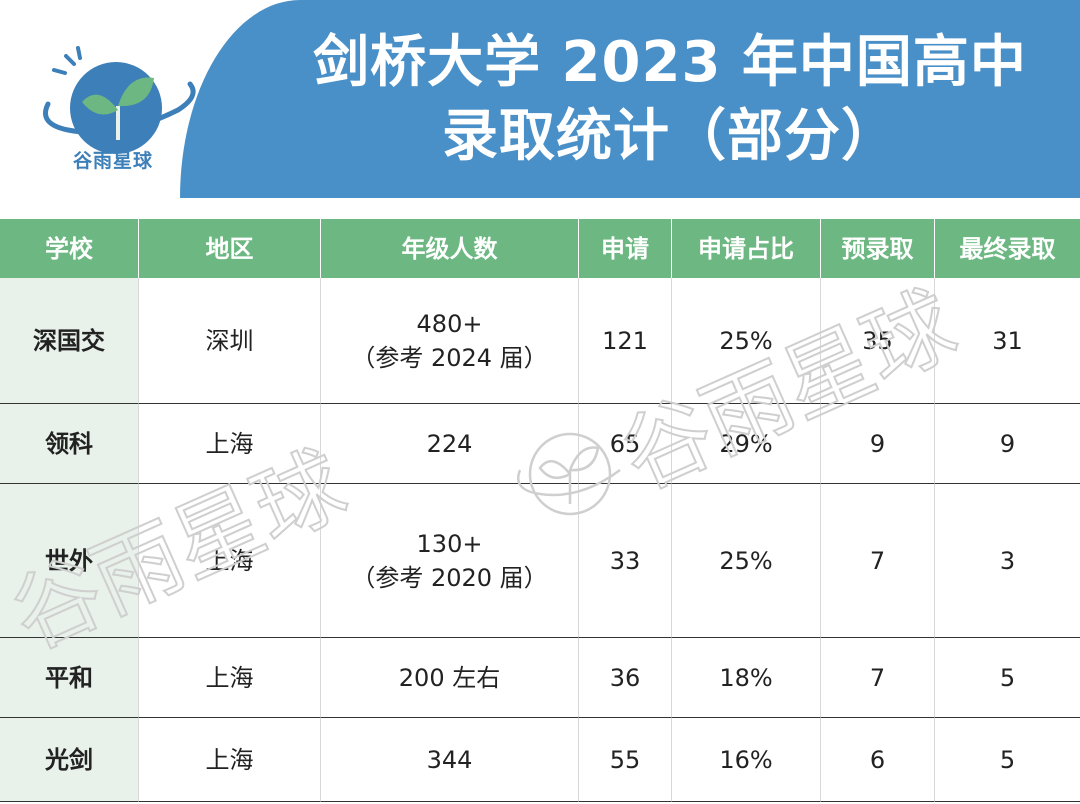 This screenshot has width=1080, height=804. I want to click on grade-note: （参考 2024 届）, so click(449, 357).